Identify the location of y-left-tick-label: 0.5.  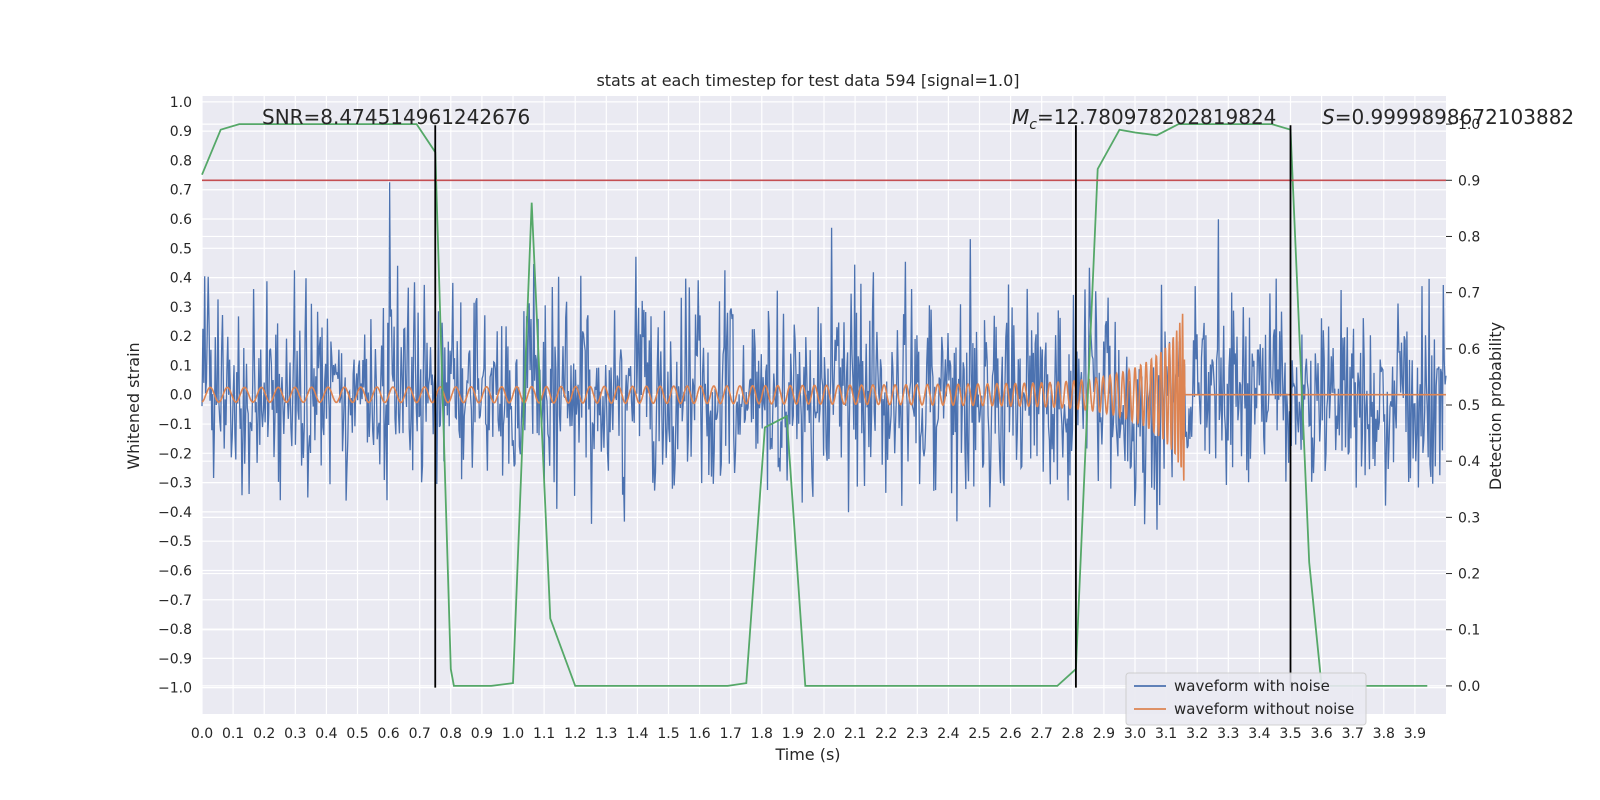
(181, 249).